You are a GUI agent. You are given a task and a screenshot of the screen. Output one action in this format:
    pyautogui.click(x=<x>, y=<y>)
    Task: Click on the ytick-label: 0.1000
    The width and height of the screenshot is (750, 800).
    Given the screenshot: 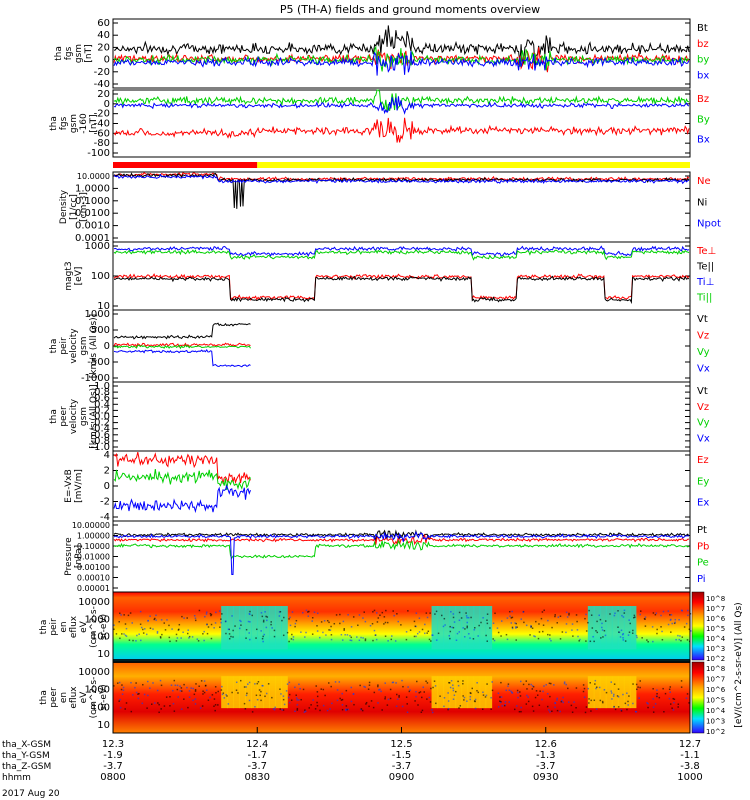 What is the action you would take?
    pyautogui.click(x=92, y=201)
    